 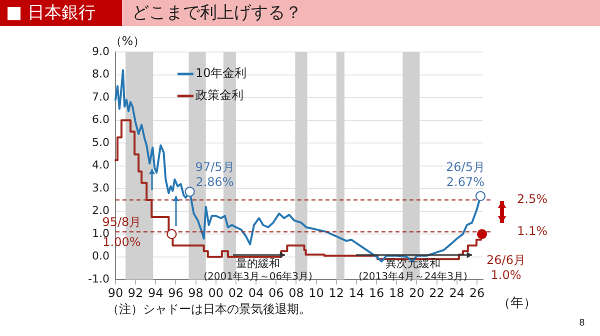 What do you see at coordinates (221, 73) in the screenshot?
I see `legend-label: 10年金利` at bounding box center [221, 73].